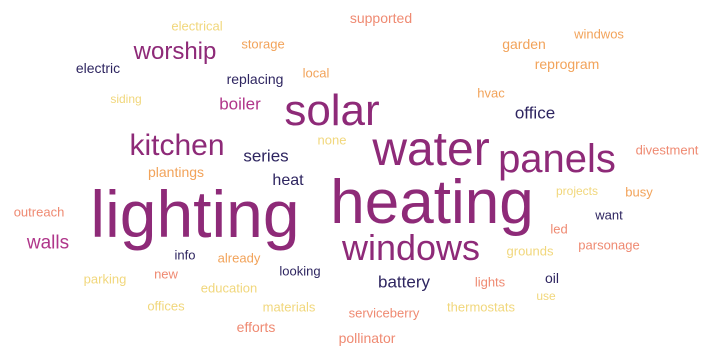 This screenshot has width=710, height=350. Describe the element at coordinates (39, 212) in the screenshot. I see `cloud-word: outreach` at that location.